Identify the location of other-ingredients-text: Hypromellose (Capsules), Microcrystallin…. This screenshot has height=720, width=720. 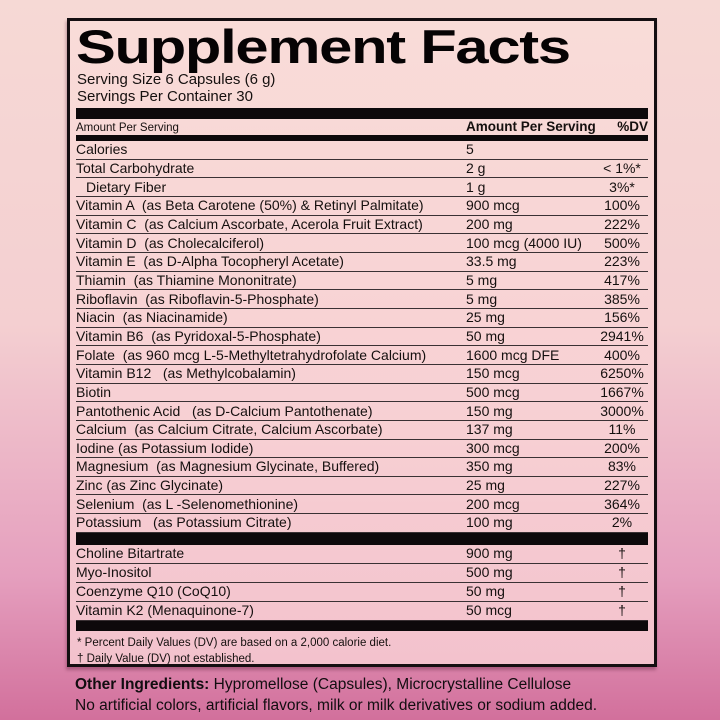
(390, 684).